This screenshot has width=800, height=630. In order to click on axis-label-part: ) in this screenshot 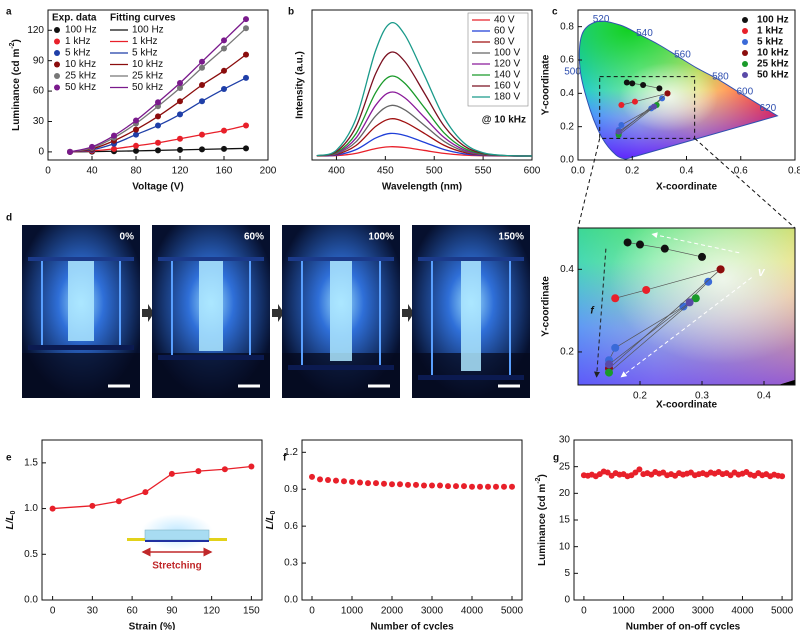, I will do `click(542, 475)`.